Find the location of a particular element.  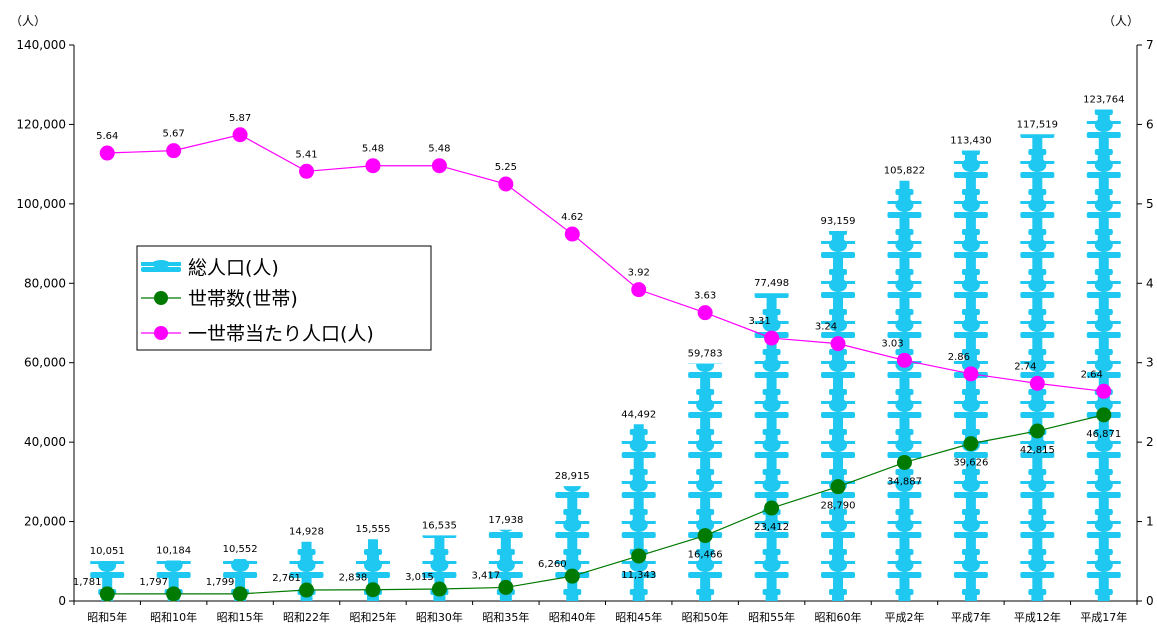

left-tick-label: 0 is located at coordinates (62, 601).